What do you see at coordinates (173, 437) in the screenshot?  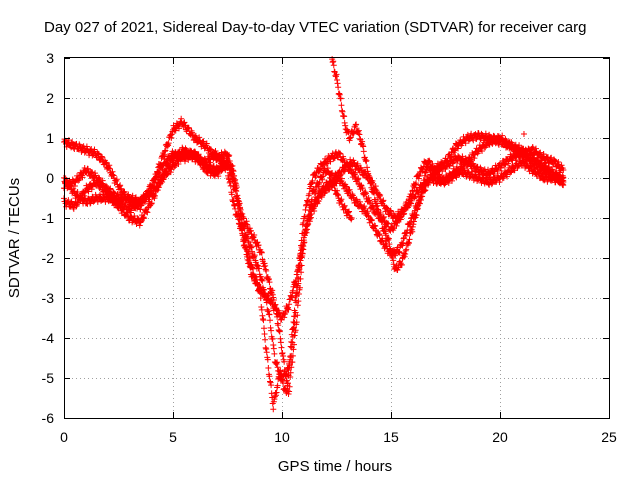 I see `x-tick-label: 5` at bounding box center [173, 437].